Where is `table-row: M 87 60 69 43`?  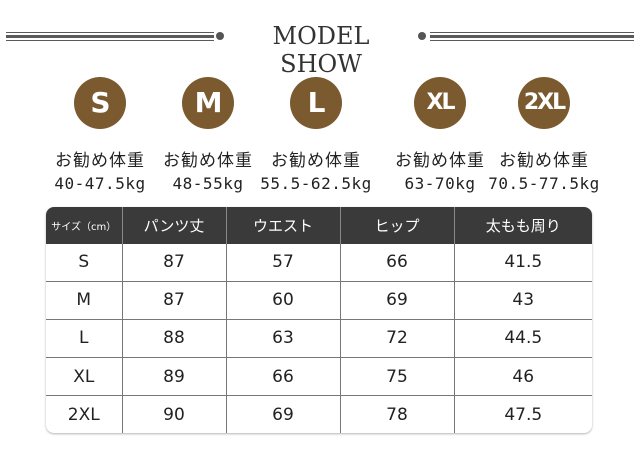
table-row: M 87 60 69 43 is located at coordinates (319, 300).